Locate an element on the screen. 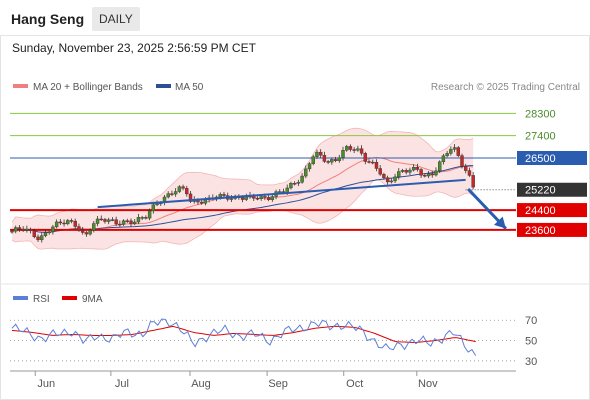 This screenshot has width=590, height=400. legend-swatch-rsi is located at coordinates (20, 298).